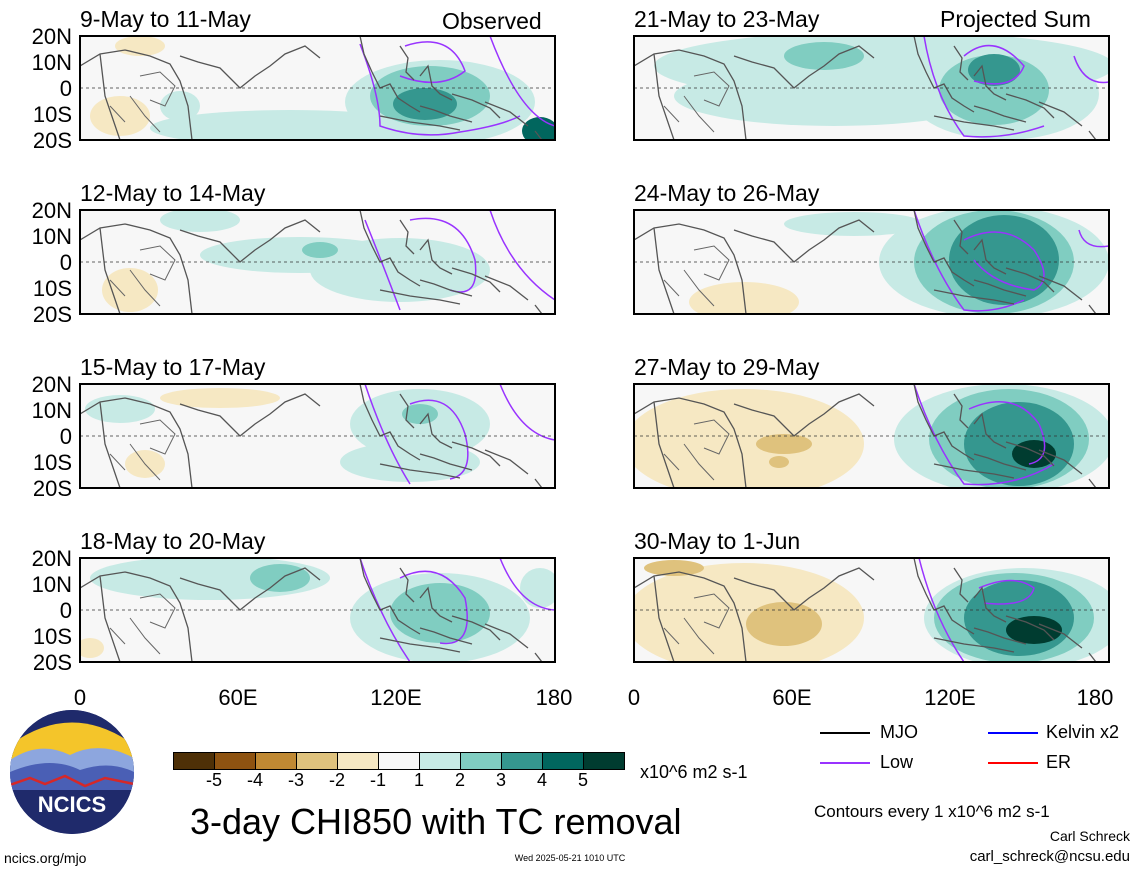  Describe the element at coordinates (173, 193) in the screenshot. I see `panel-title: 12-May to 14-May` at that location.